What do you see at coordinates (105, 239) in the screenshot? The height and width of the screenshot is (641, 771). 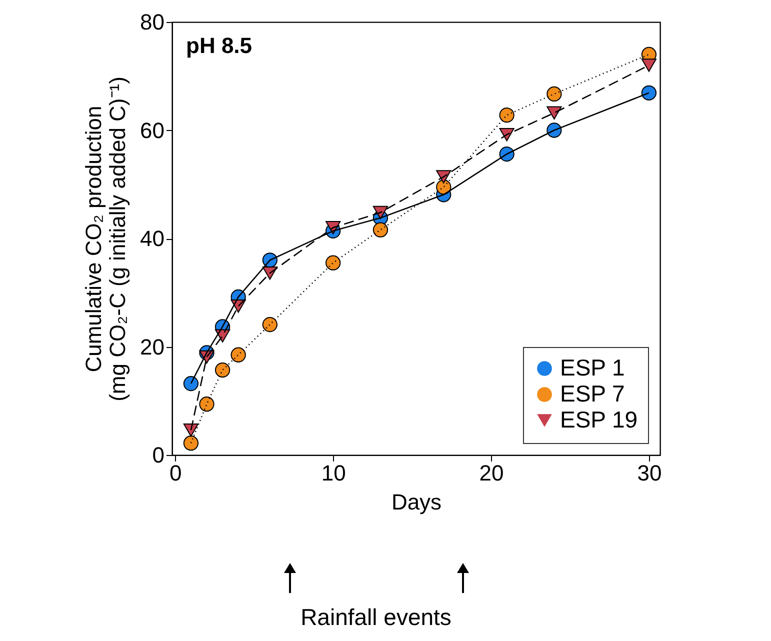 I see `y-axis-title: Cumulative CO₂ production (mg CO₂-C (g initially added C)⁻¹)` at bounding box center [105, 239].